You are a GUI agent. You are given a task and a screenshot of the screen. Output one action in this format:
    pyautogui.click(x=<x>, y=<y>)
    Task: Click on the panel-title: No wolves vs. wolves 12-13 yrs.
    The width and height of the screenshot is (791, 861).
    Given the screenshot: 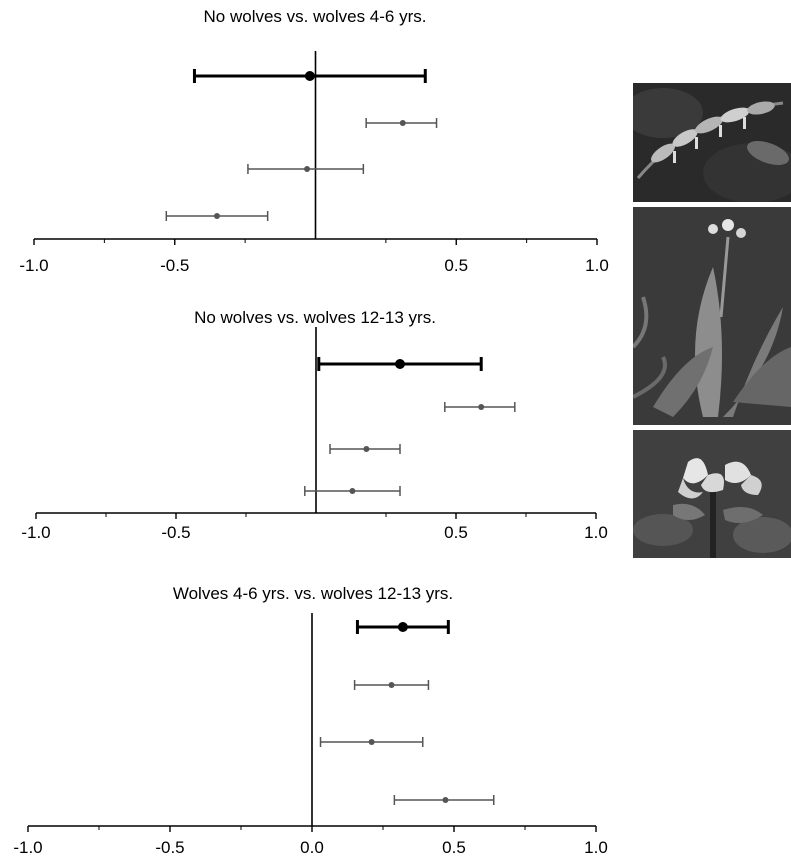 What is the action you would take?
    pyautogui.click(x=315, y=317)
    